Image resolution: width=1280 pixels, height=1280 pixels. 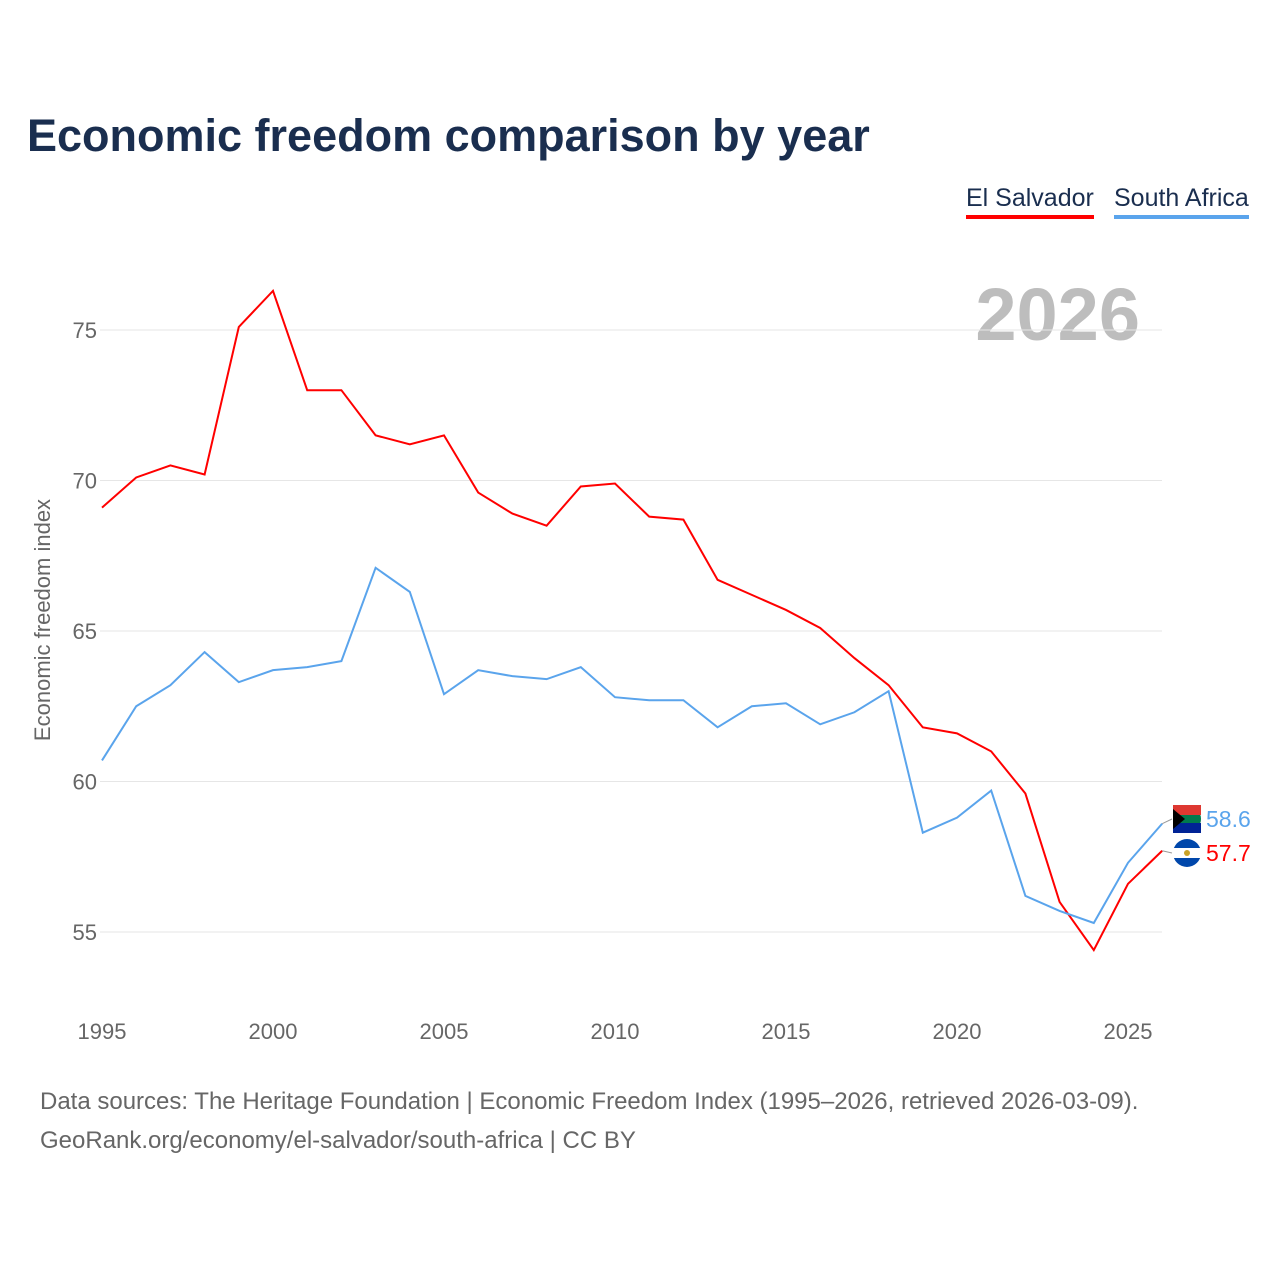 What do you see at coordinates (102, 1031) in the screenshot?
I see `x-tick-label: 1995` at bounding box center [102, 1031].